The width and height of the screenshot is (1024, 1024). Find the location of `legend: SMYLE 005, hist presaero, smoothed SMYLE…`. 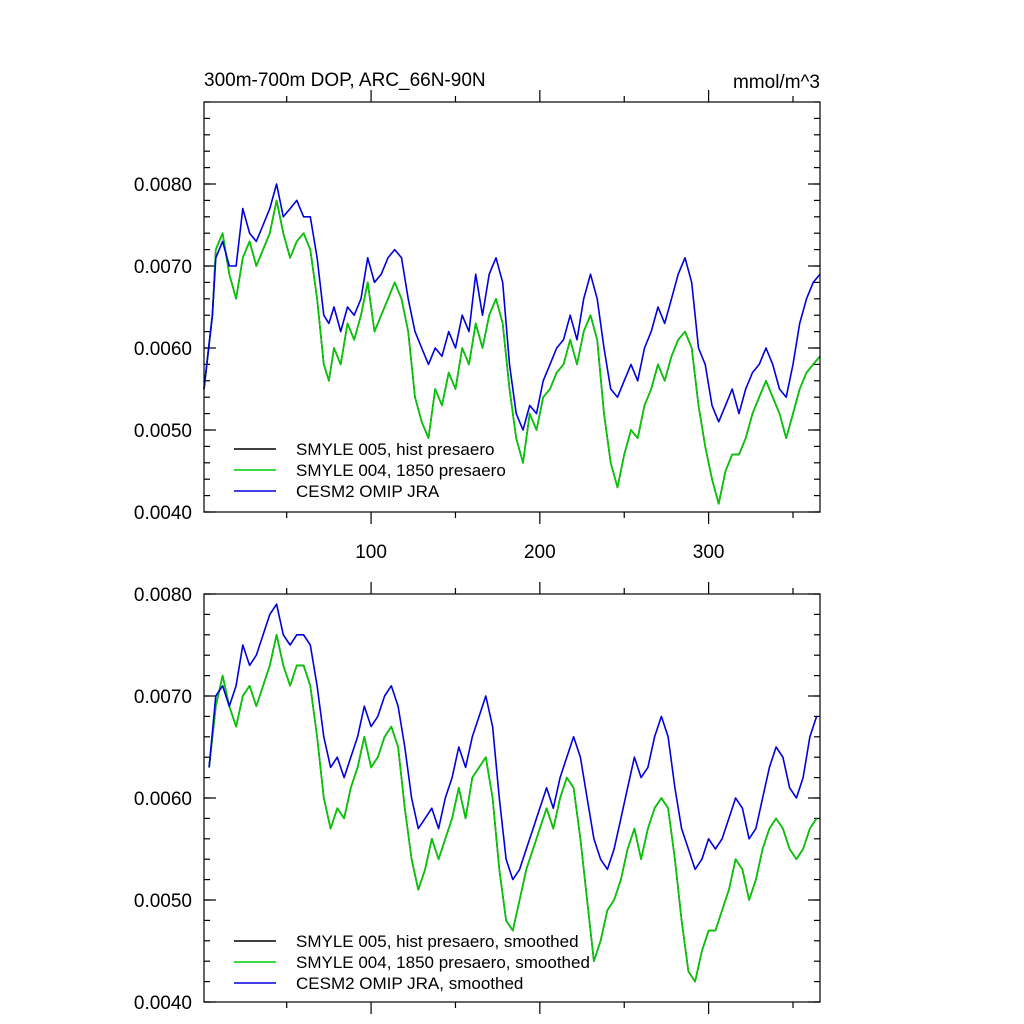

legend: SMYLE 005, hist presaero, smoothed SMYLE… is located at coordinates (412, 962).